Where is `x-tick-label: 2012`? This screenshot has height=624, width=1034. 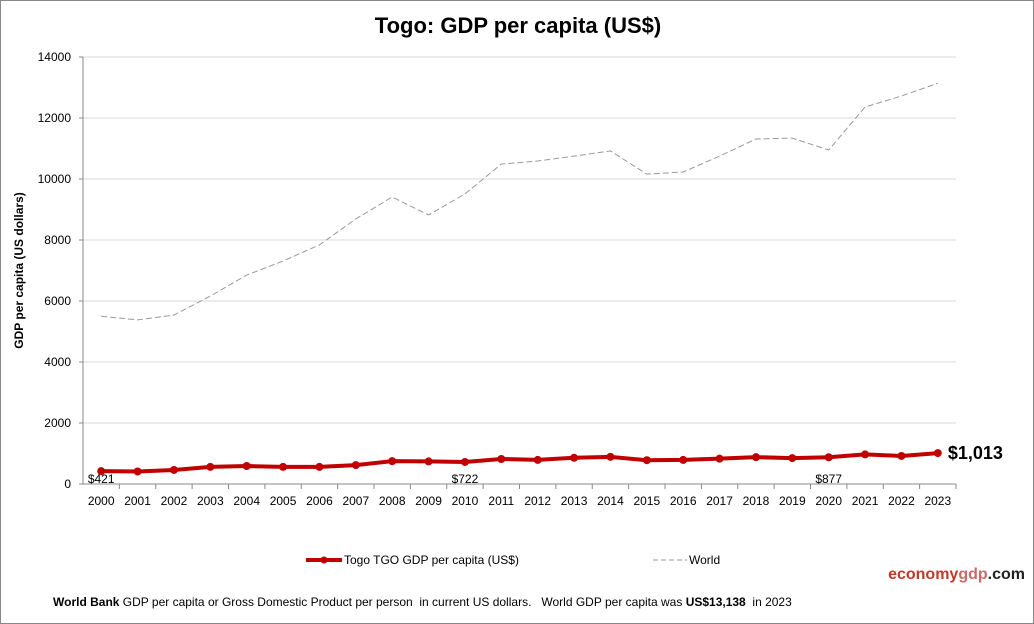 x-tick-label: 2012 is located at coordinates (537, 501).